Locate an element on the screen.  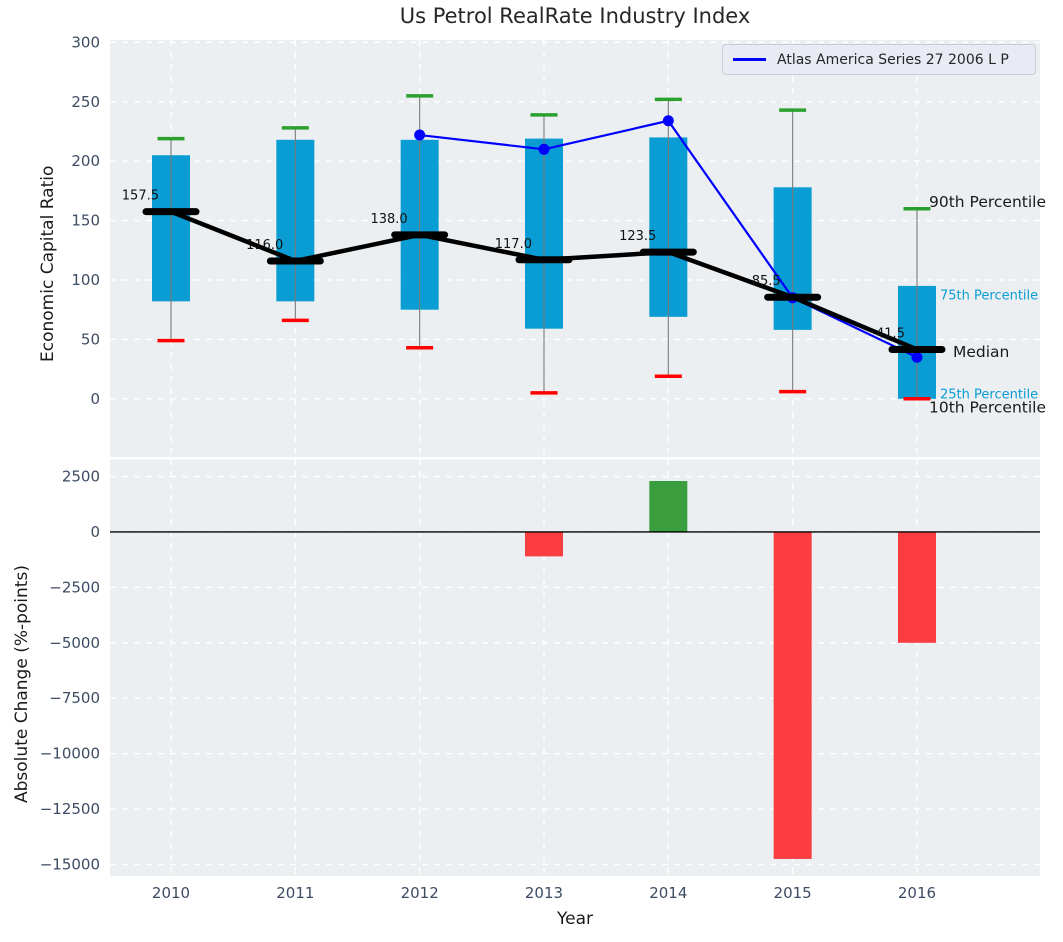
bottom-y-axis-label: Absolute Change (%-points) is located at coordinates (22, 684).